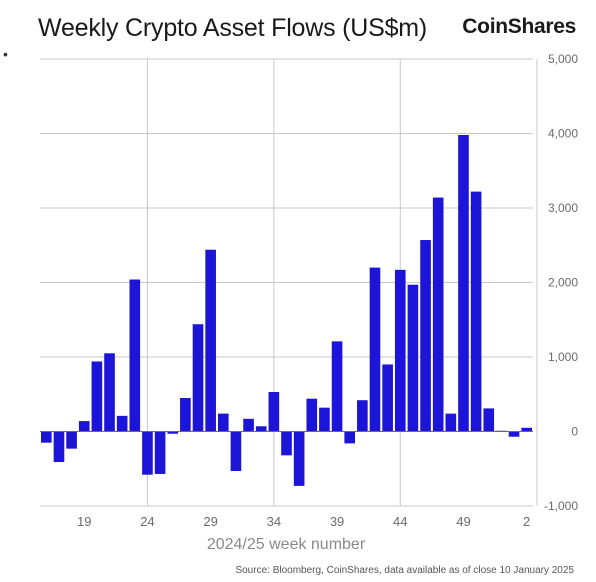 This screenshot has width=596, height=582. Describe the element at coordinates (233, 28) in the screenshot. I see `chart-title: Weekly Crypto Asset Flows (US$m)` at that location.